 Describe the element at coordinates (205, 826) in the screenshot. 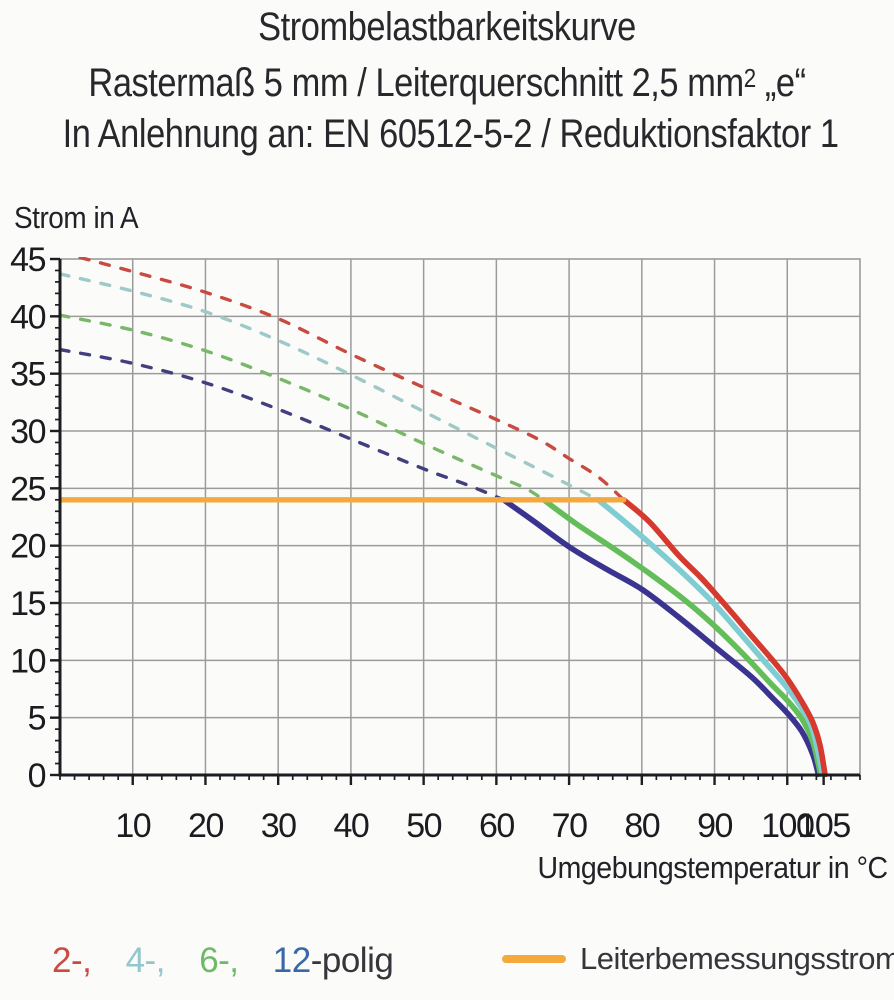

I see `x-tick-label-20: 20` at that location.